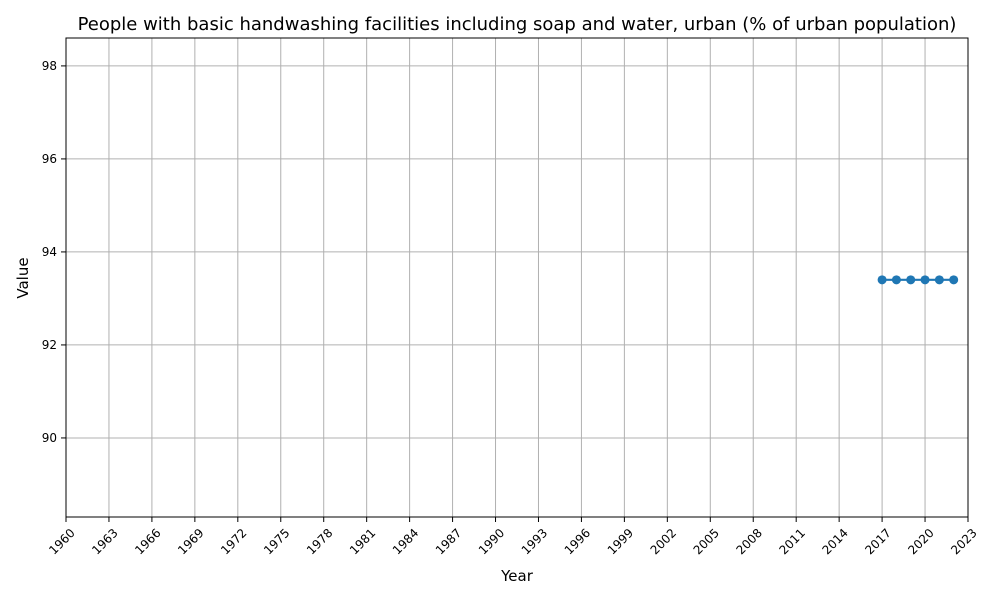  Describe the element at coordinates (23, 277) in the screenshot. I see `y-axis-label: Value` at that location.